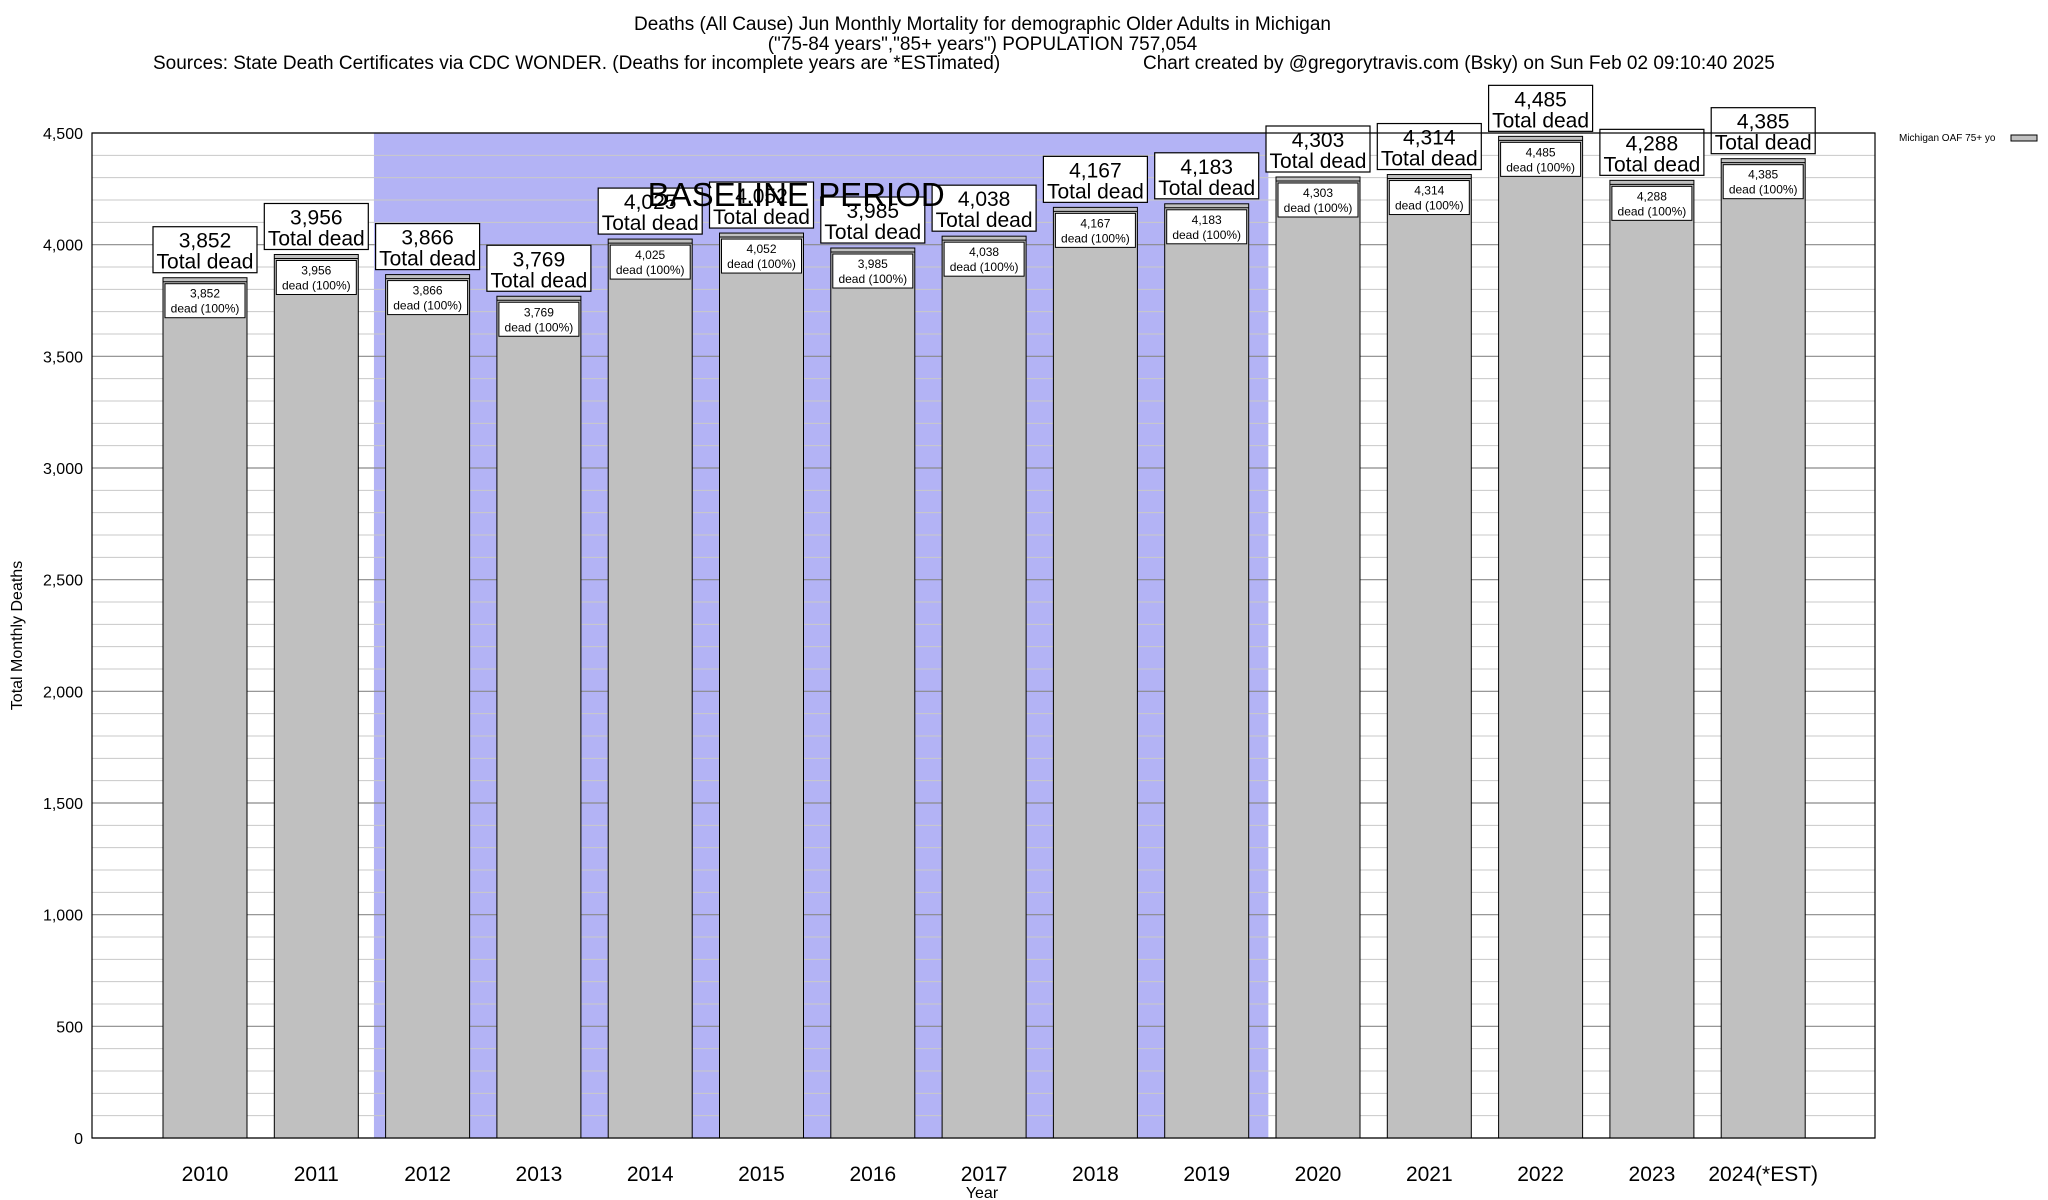  What do you see at coordinates (1540, 99) in the screenshot?
I see `top-value-label: 4,485` at bounding box center [1540, 99].